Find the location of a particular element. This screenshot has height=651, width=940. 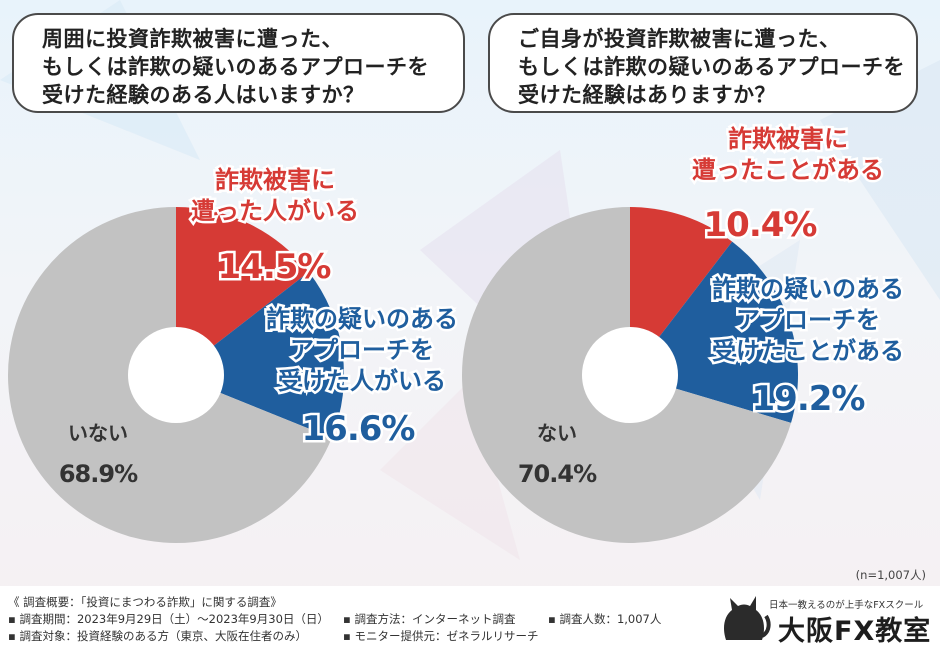

question-line: 周囲に投資詐欺被害に遭った、 is located at coordinates (192, 39).